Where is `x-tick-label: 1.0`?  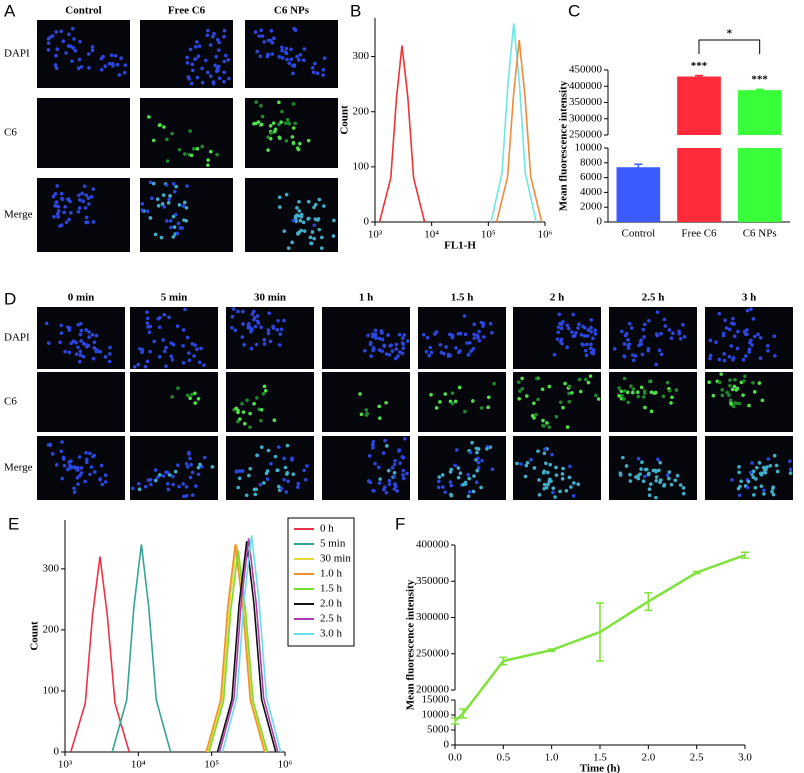 x-tick-label: 1.0 is located at coordinates (552, 758).